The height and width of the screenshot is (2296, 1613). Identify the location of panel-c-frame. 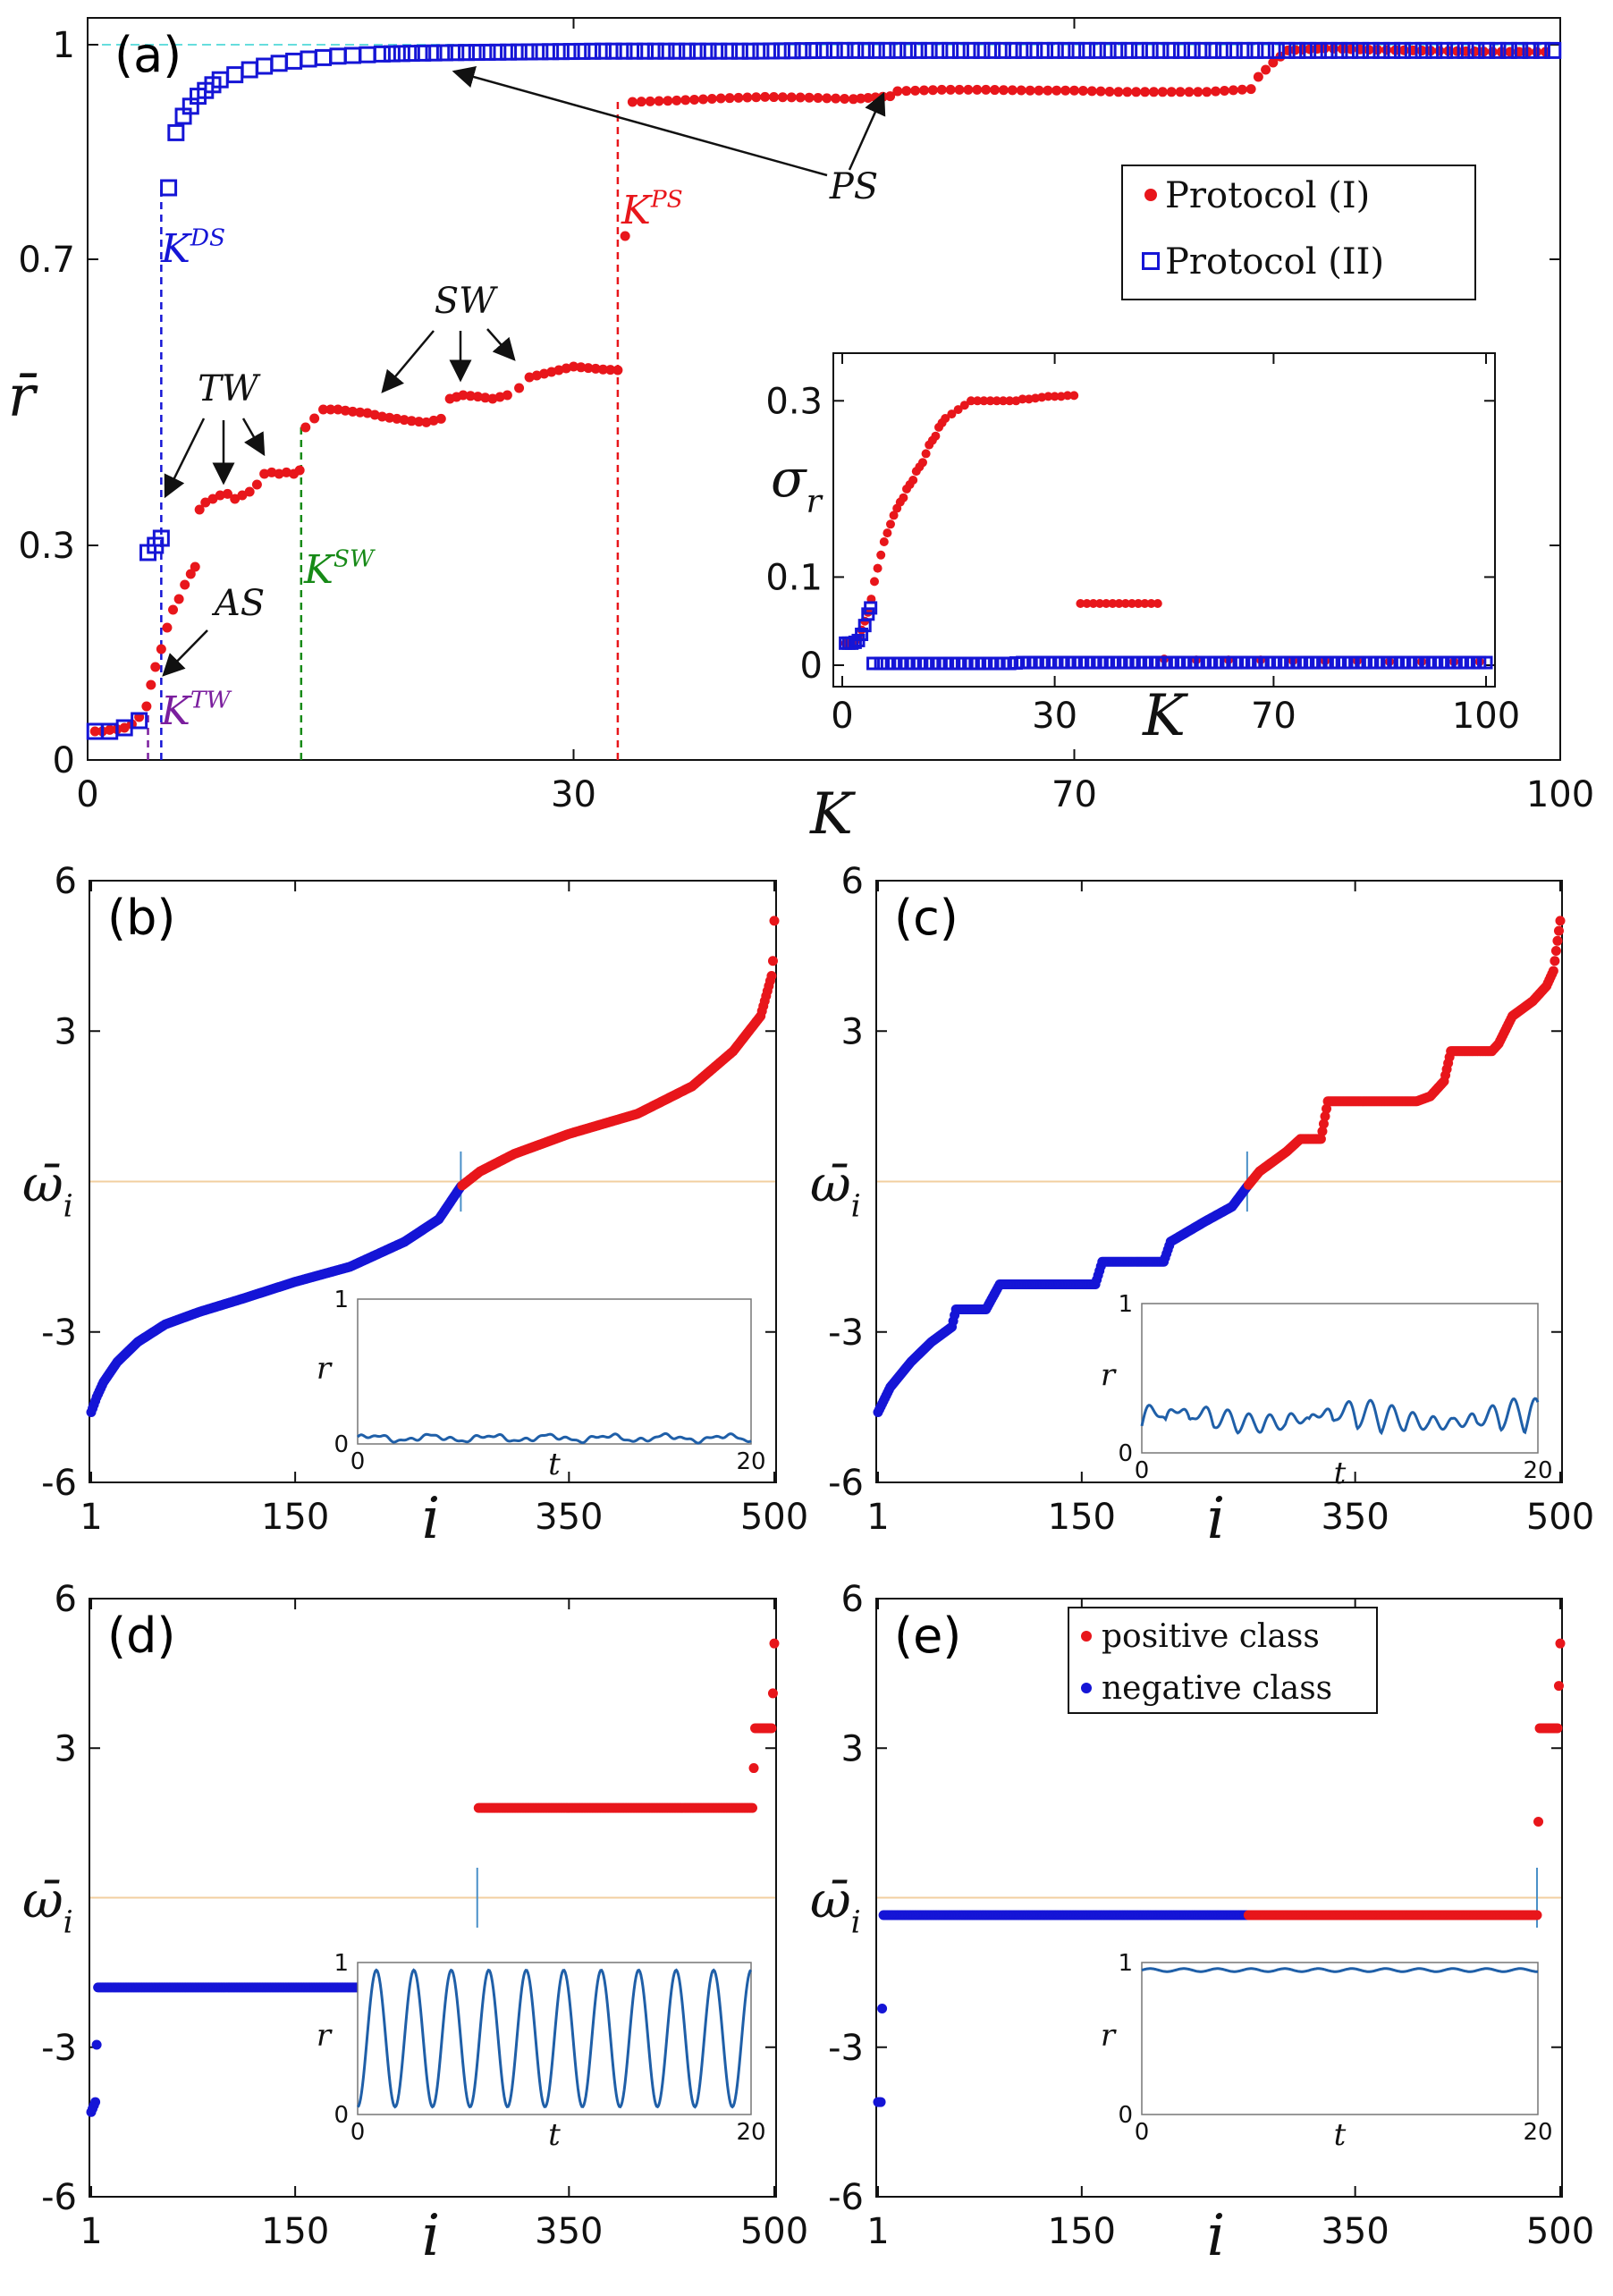
(1219, 1181).